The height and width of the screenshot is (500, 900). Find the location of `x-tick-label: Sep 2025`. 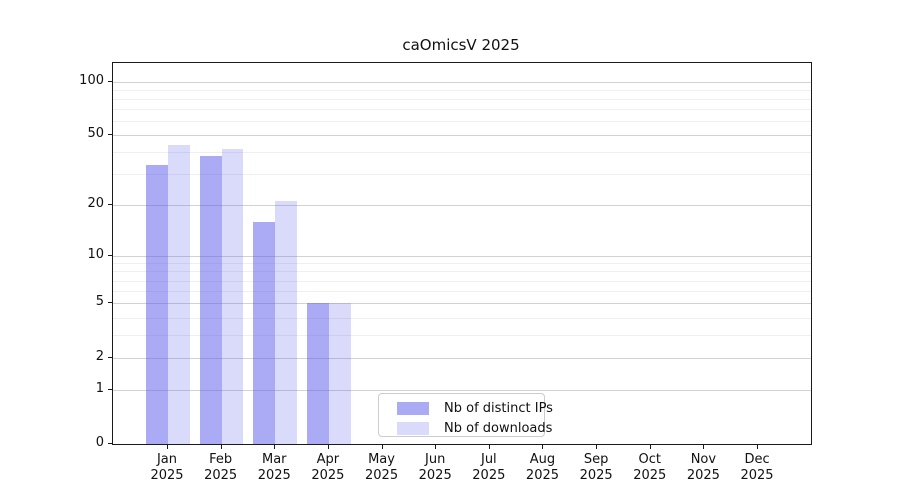

x-tick-label: Sep 2025 is located at coordinates (596, 468).